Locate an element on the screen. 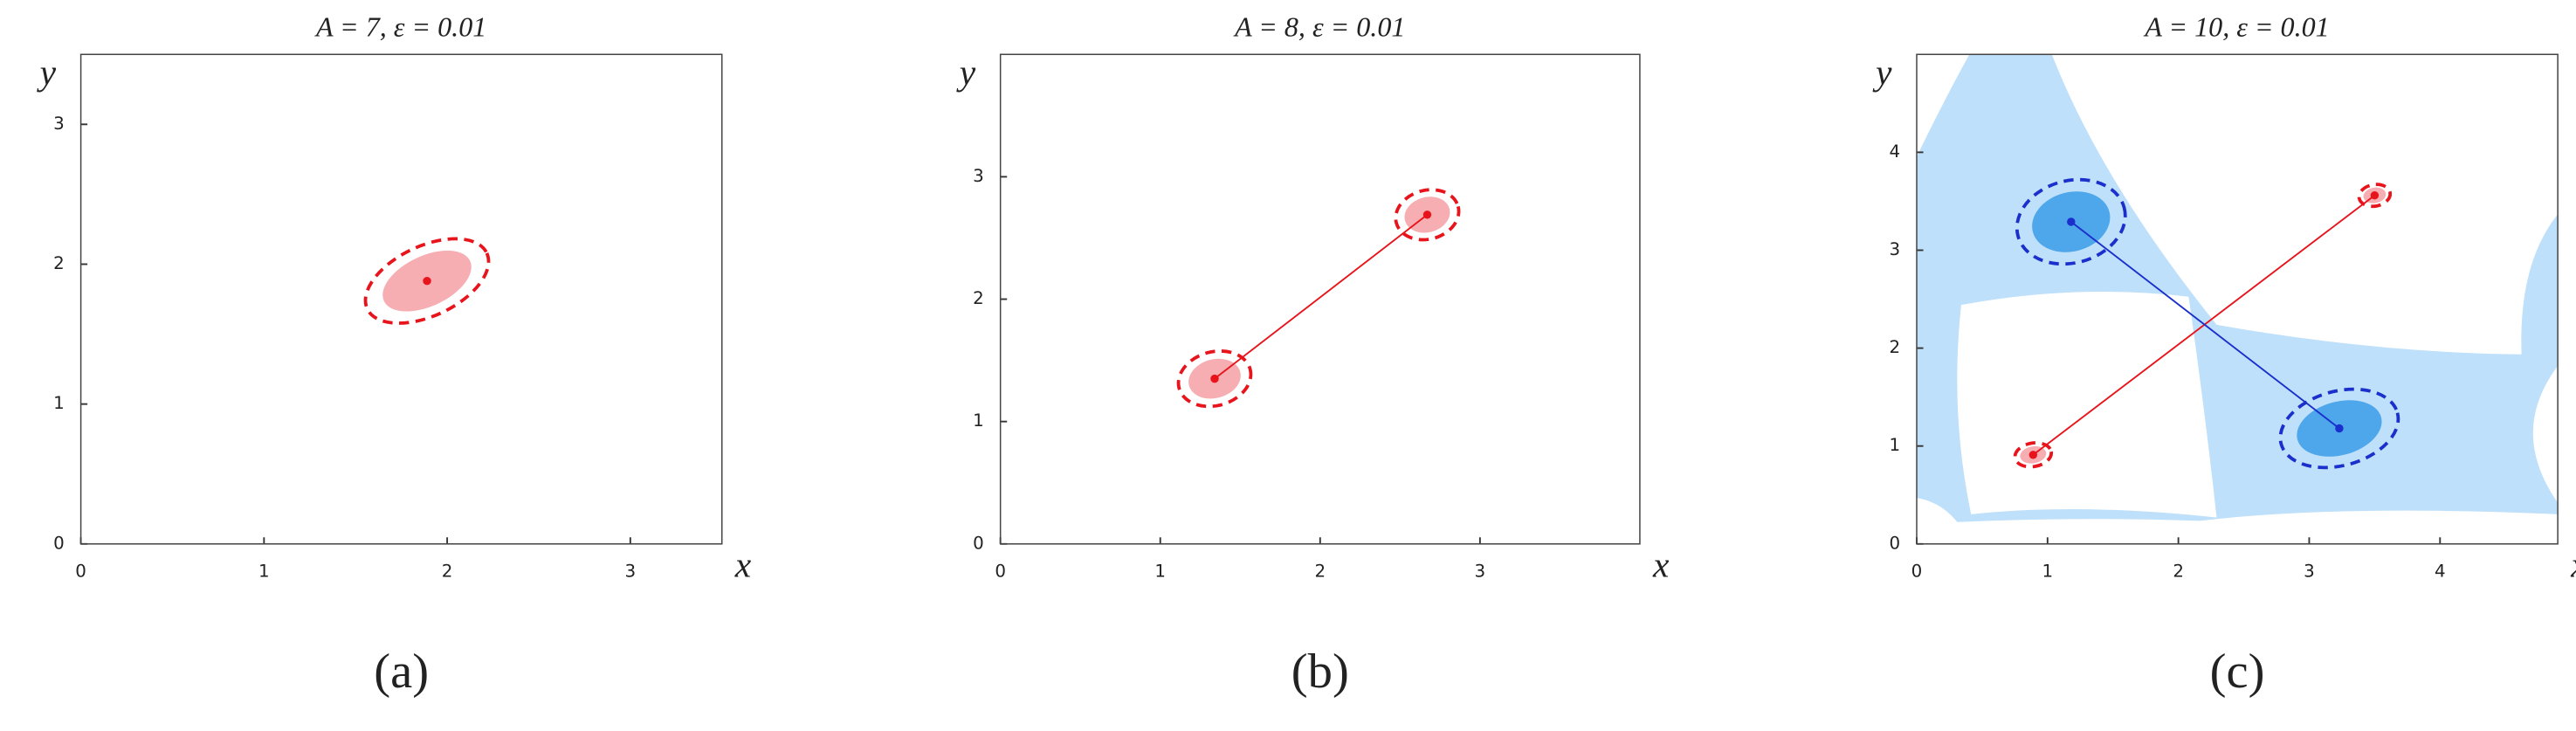 Image resolution: width=2576 pixels, height=731 pixels. chart-title: A = 7, ε = 0.01 is located at coordinates (400, 26).